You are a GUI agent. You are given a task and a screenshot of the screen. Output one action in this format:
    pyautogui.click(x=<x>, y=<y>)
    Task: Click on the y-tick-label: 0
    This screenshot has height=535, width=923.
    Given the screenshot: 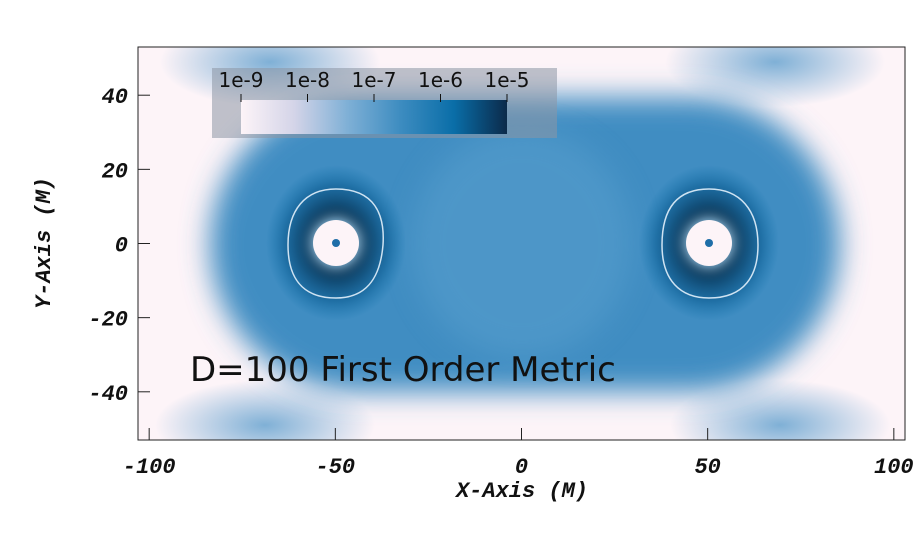 What is the action you would take?
    pyautogui.click(x=121, y=246)
    